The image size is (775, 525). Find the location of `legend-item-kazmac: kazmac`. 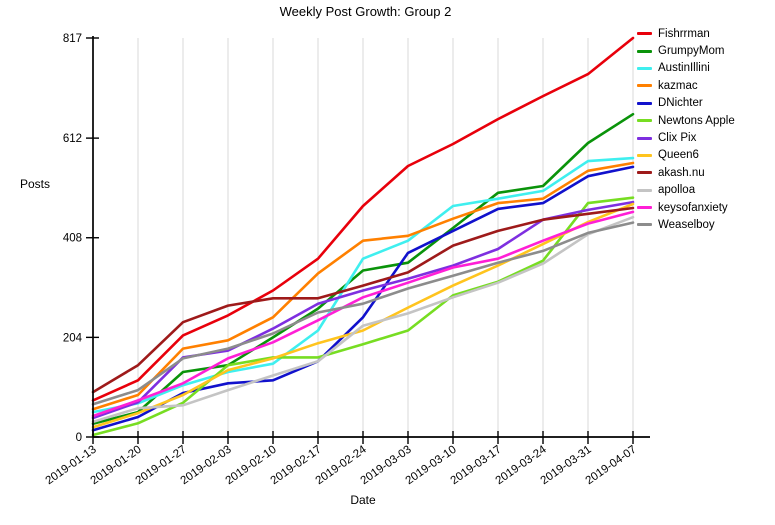

legend-item-kazmac: kazmac is located at coordinates (686, 85).